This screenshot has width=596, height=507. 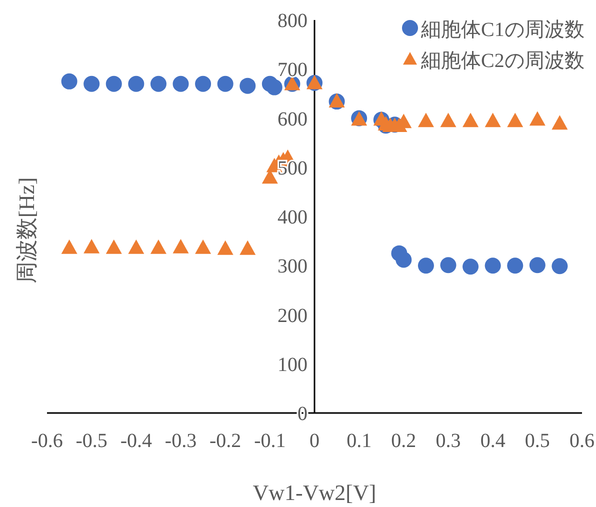 I want to click on y-tick-label: 800, so click(x=293, y=21).